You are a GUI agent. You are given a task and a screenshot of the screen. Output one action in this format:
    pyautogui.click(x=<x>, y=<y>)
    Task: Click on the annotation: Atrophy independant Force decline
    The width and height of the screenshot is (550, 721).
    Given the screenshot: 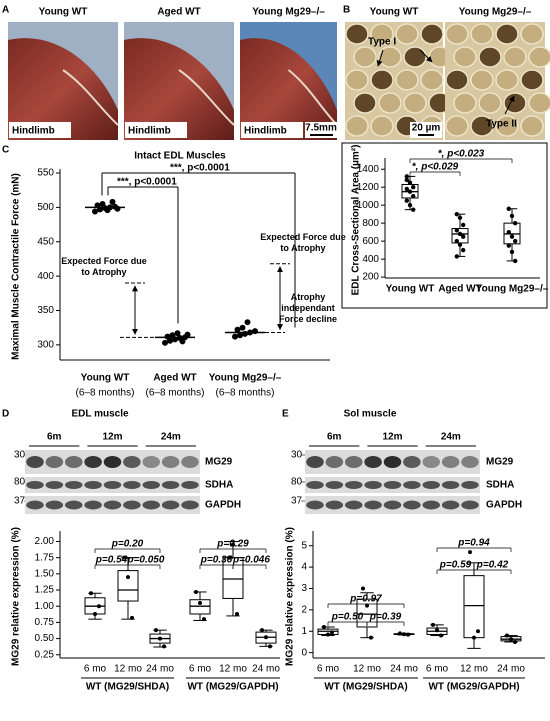 What is the action you would take?
    pyautogui.click(x=308, y=308)
    